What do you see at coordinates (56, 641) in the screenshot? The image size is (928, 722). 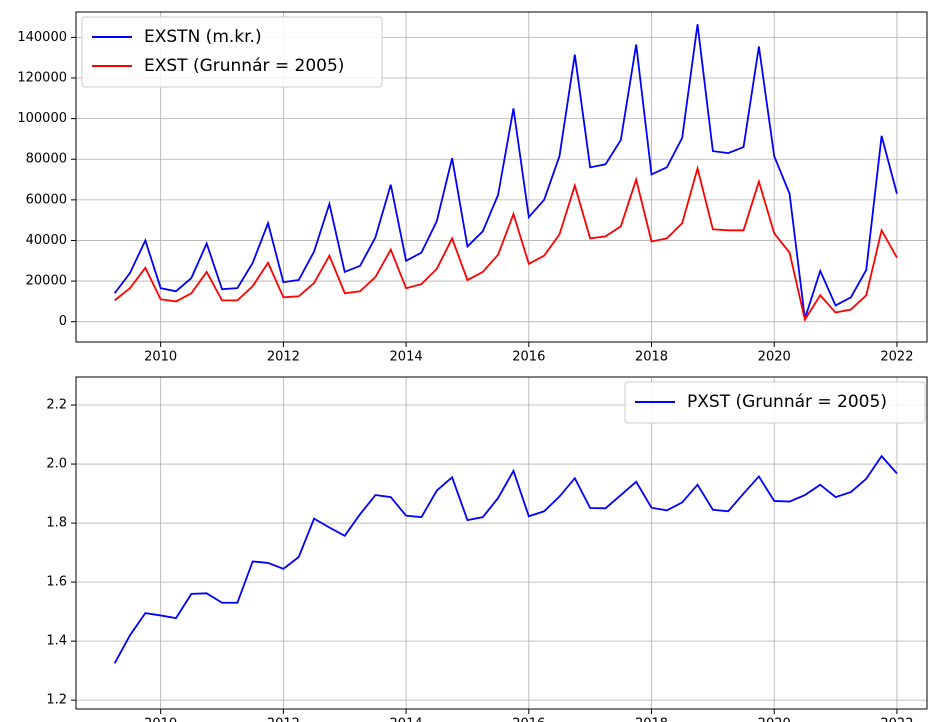 I see `y-tick-label: 1.4` at bounding box center [56, 641].